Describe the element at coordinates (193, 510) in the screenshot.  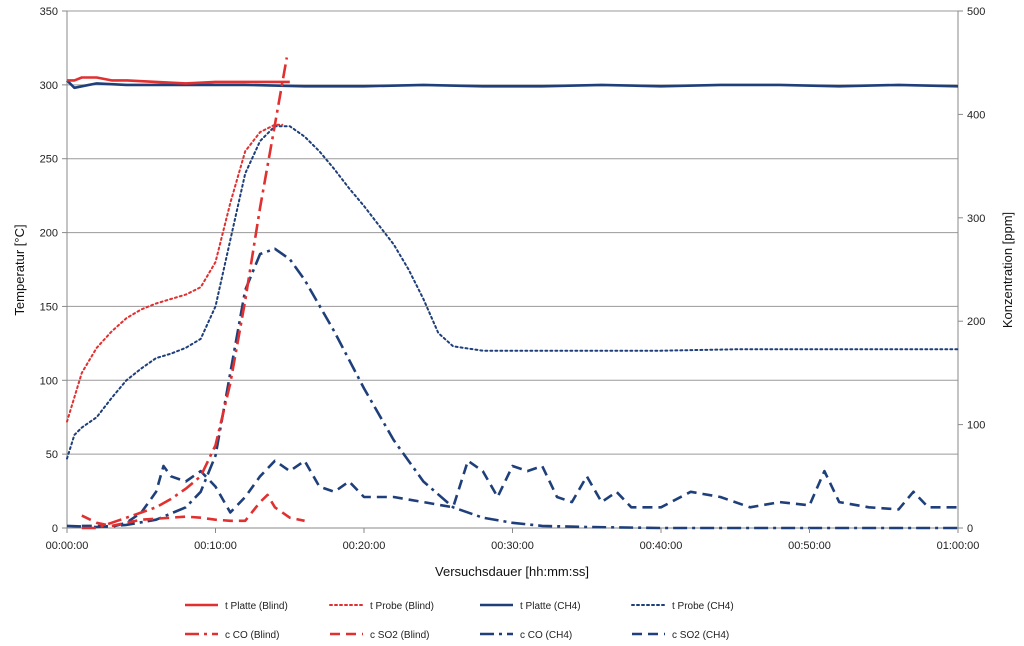
I see `series-line-c-so2-blind` at that location.